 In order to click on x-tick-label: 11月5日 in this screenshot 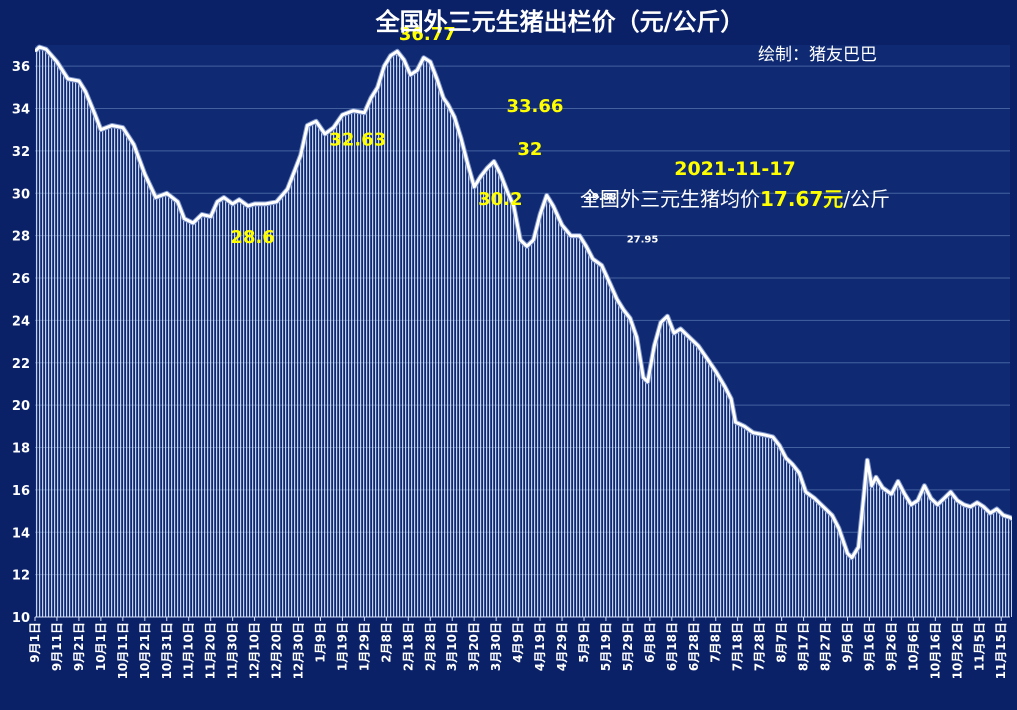, I will do `click(979, 646)`.